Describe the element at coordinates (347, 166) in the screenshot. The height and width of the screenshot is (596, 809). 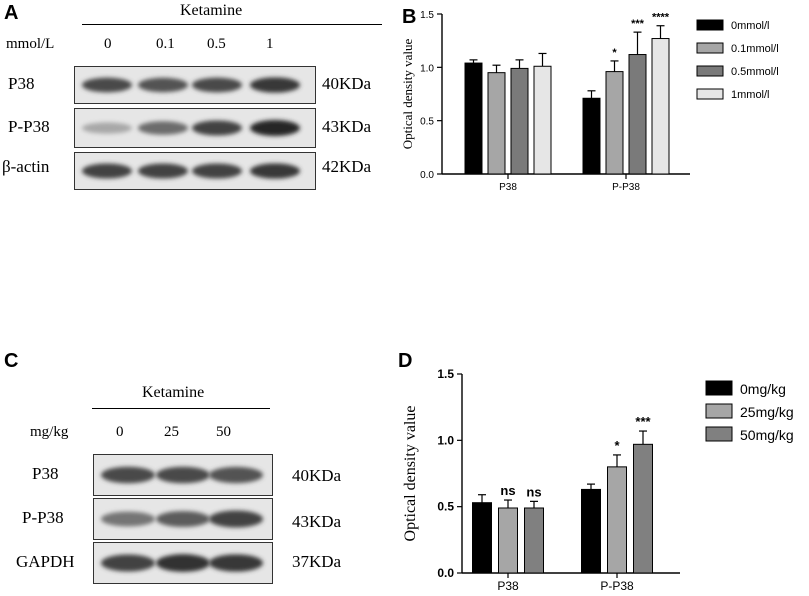
I see `molecular-weight-label: 42KDa` at that location.